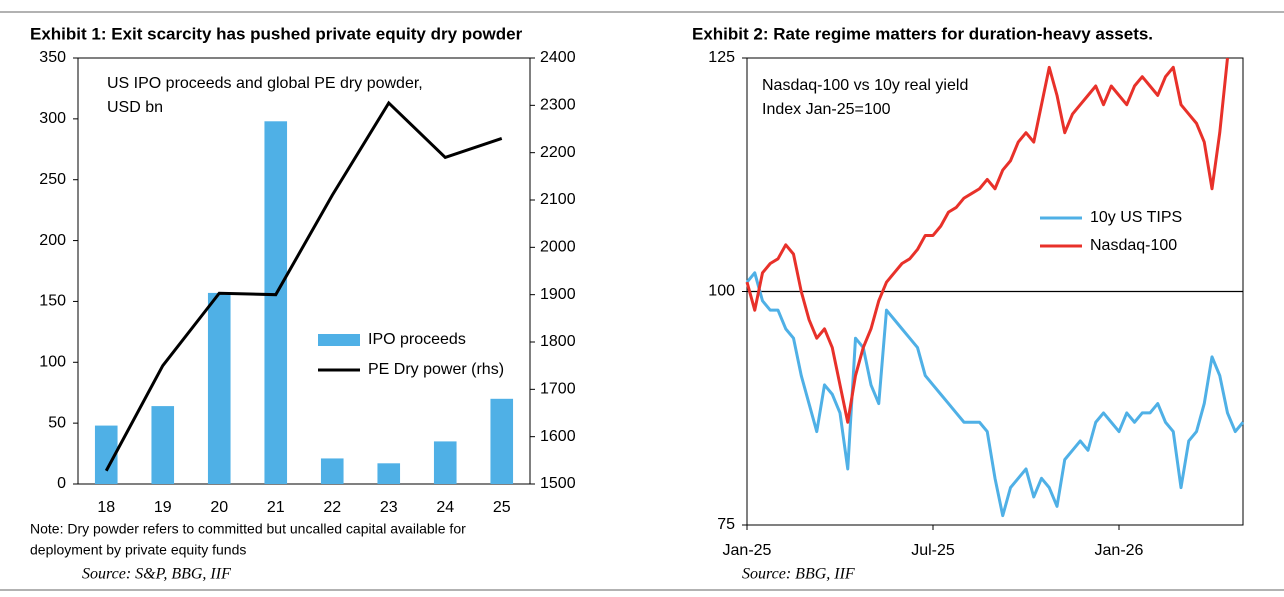 The image size is (1284, 597). Describe the element at coordinates (558, 247) in the screenshot. I see `y2-tick-label: 2000` at that location.